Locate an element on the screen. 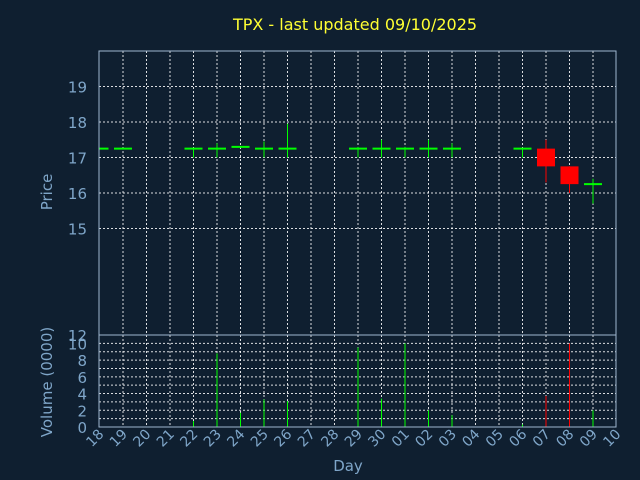  x-tick-label: 27 is located at coordinates (307, 439).